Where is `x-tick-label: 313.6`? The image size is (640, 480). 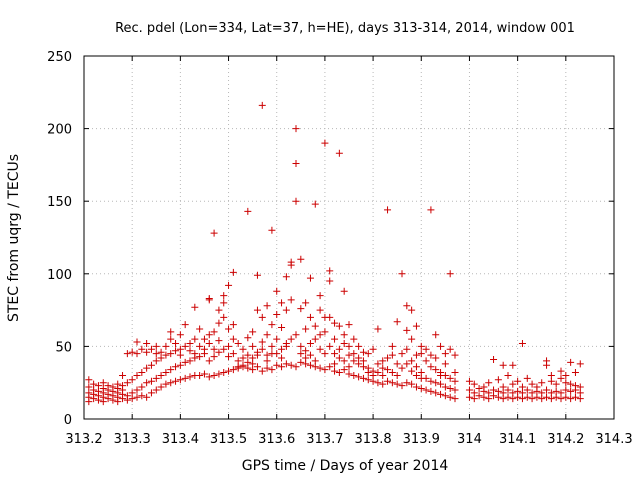
x-tick-label: 313.6 is located at coordinates (276, 439).